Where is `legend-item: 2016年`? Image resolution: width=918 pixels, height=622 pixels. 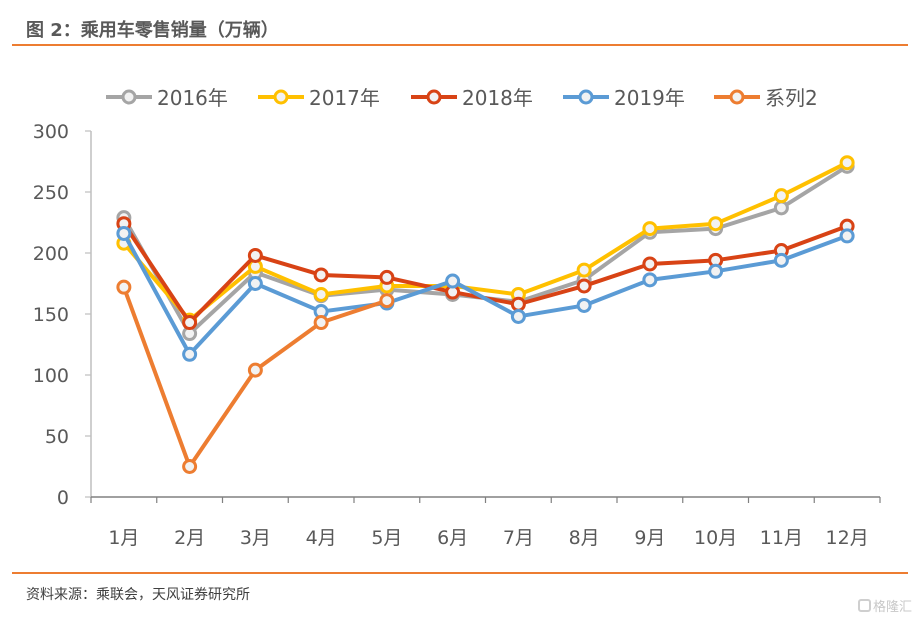 legend-item: 2016年 is located at coordinates (167, 98).